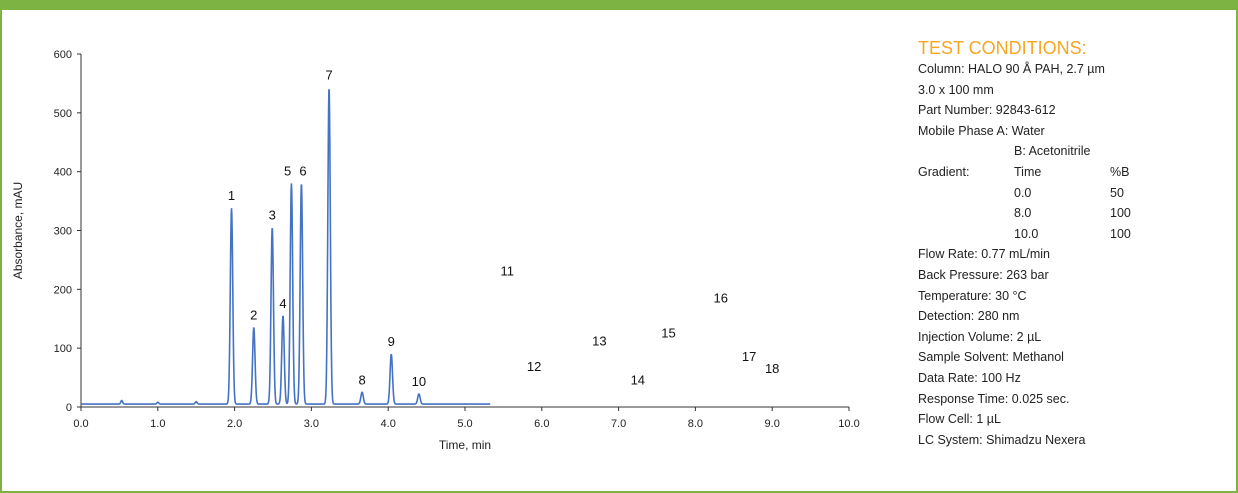  Describe the element at coordinates (638, 379) in the screenshot. I see `peak-label: 14` at that location.